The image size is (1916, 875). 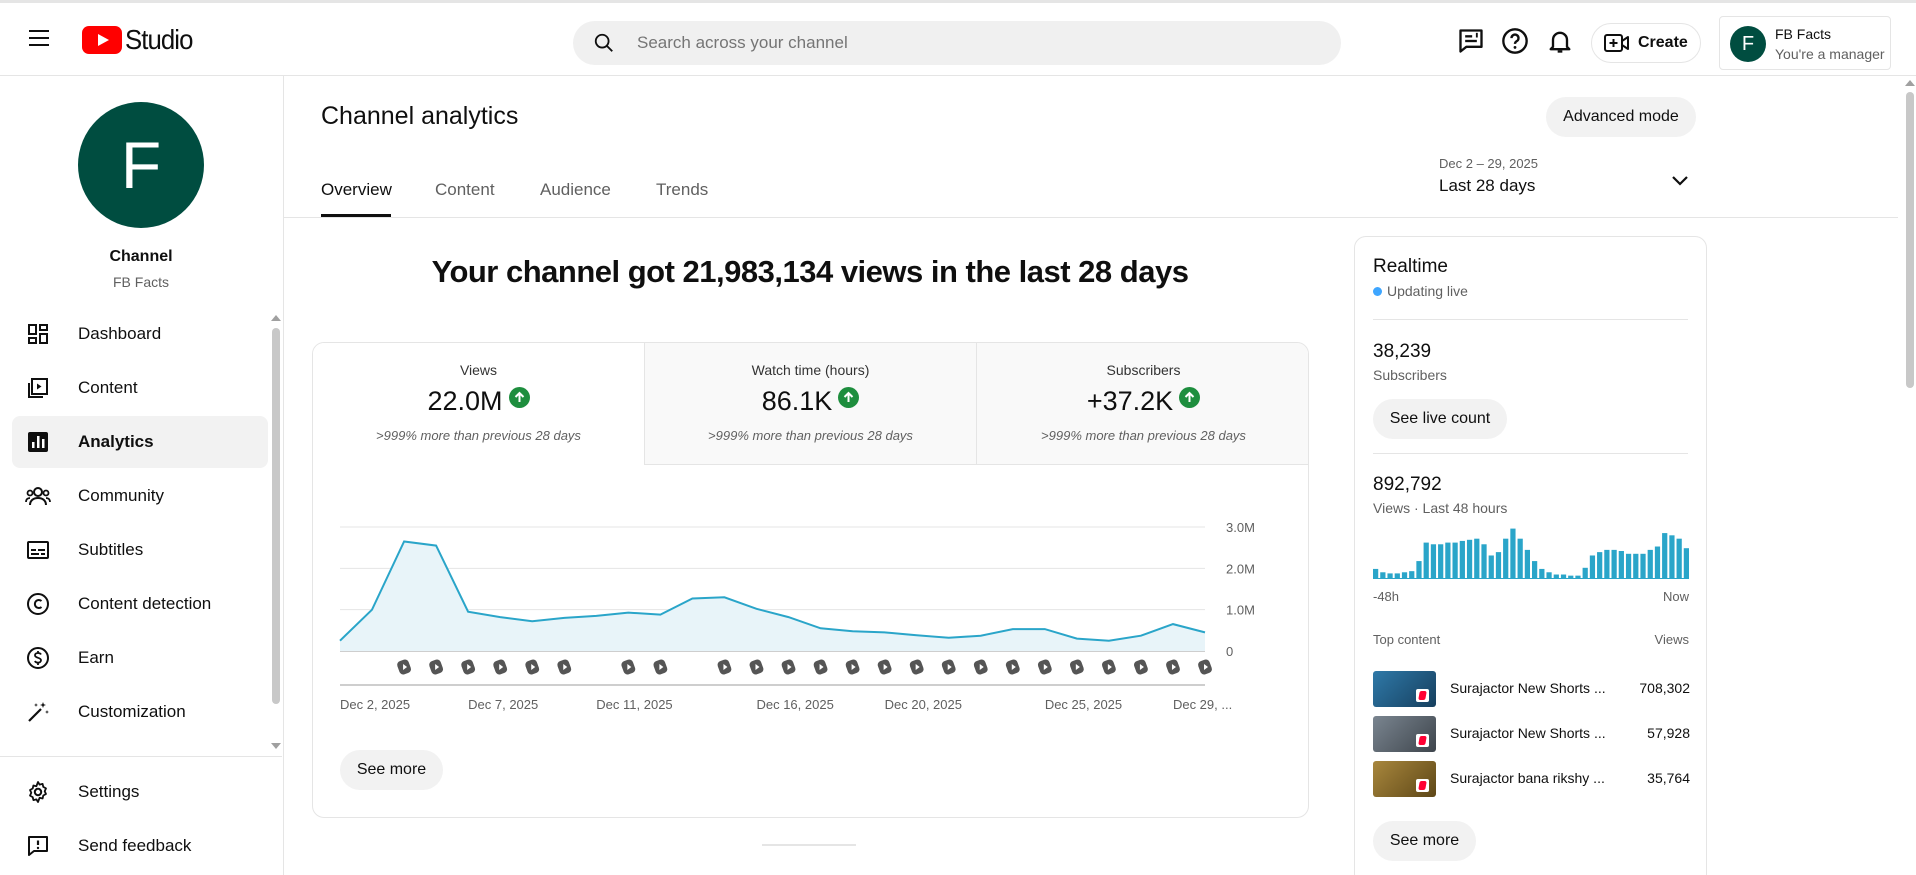 I want to click on sidebar-item-dashboard: Dashboard, so click(x=140, y=334).